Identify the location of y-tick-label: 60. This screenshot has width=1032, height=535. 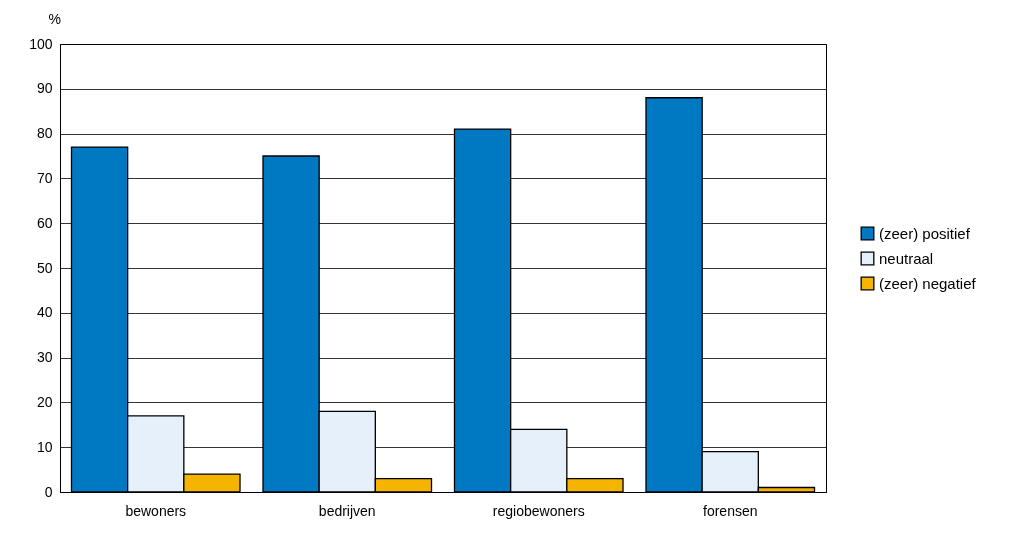
(44, 222).